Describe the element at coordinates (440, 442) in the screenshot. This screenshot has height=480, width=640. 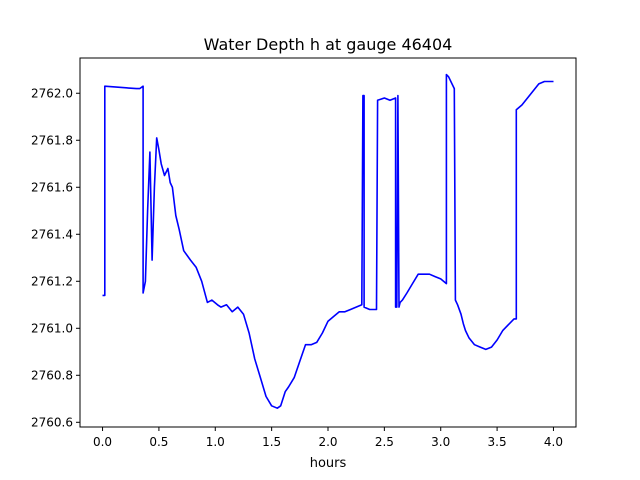
I see `x-tick-label: 3.0` at that location.